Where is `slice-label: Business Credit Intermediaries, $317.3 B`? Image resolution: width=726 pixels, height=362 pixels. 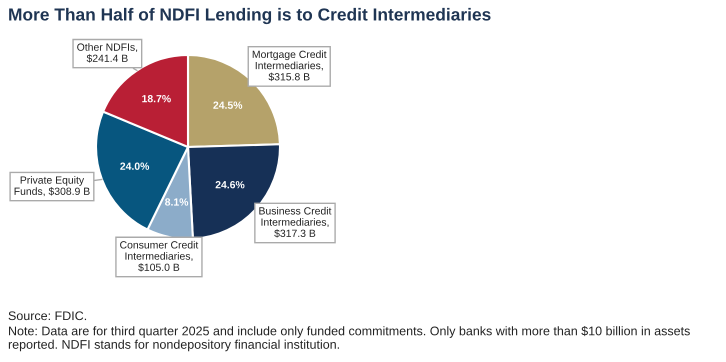 slice-label: Business Credit Intermediaries, $317.3 B is located at coordinates (295, 222).